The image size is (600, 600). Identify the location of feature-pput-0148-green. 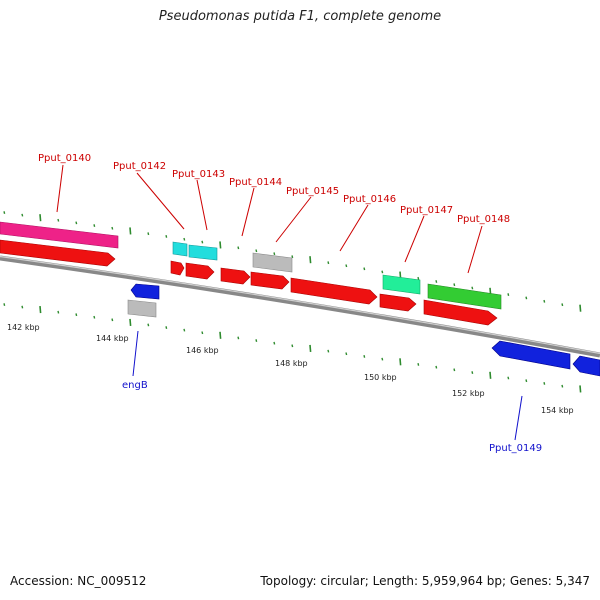
(464, 296).